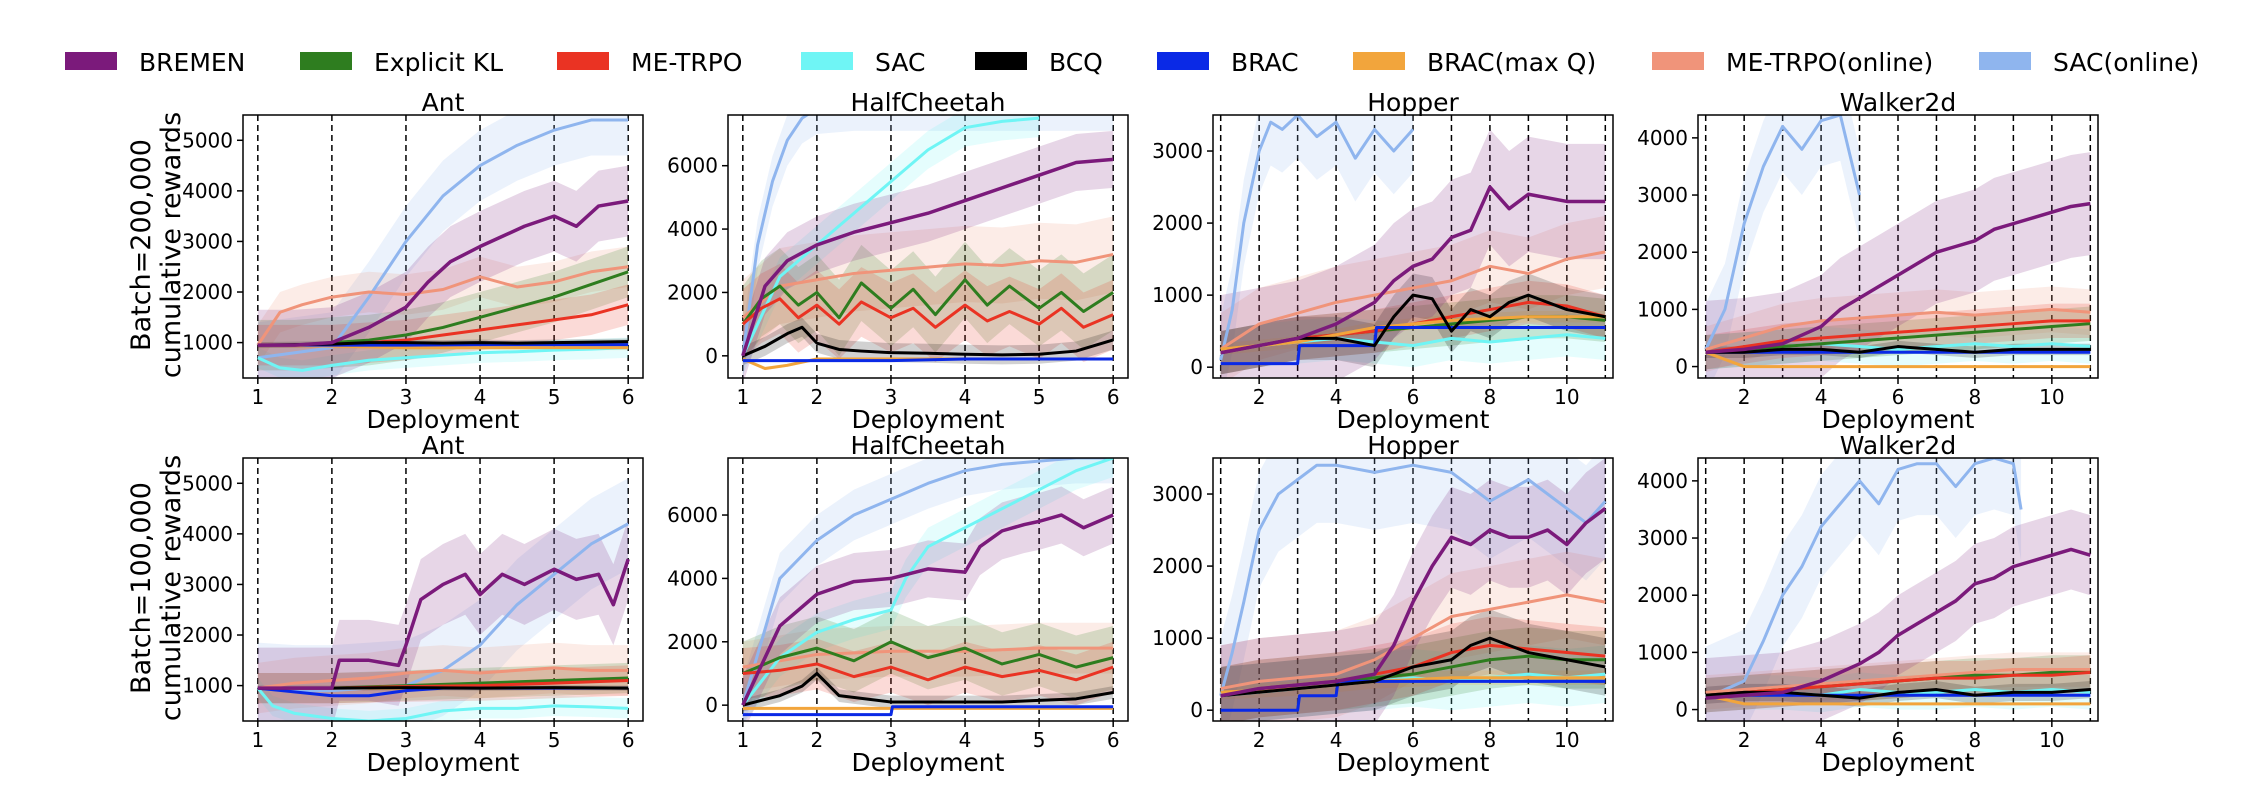 The image size is (2268, 786). Describe the element at coordinates (928, 445) in the screenshot. I see `panel-title: HalfCheetah` at that location.